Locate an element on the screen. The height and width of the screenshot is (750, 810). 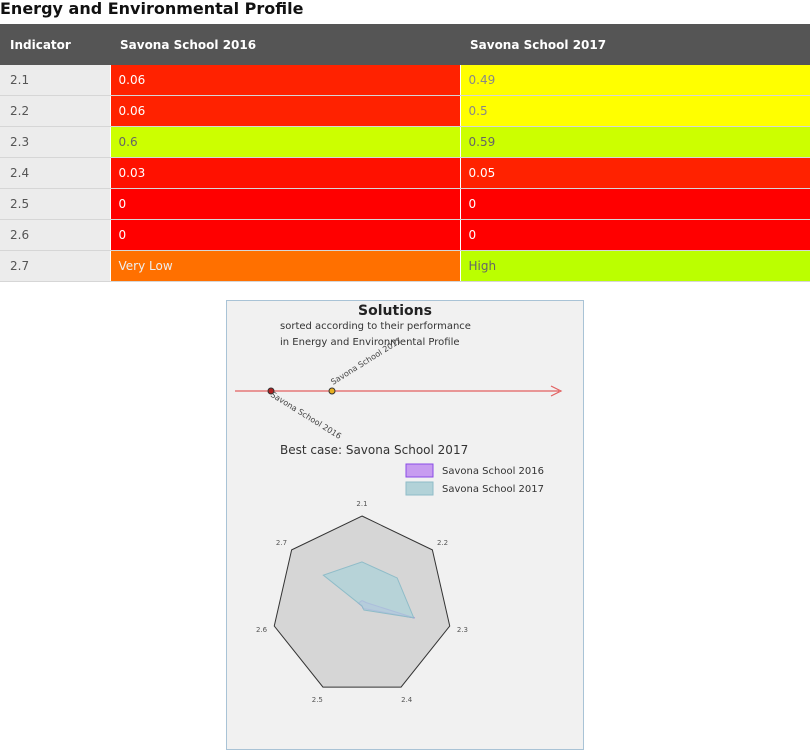
table-row: 2.2 0.06 0.5 is located at coordinates (405, 111).